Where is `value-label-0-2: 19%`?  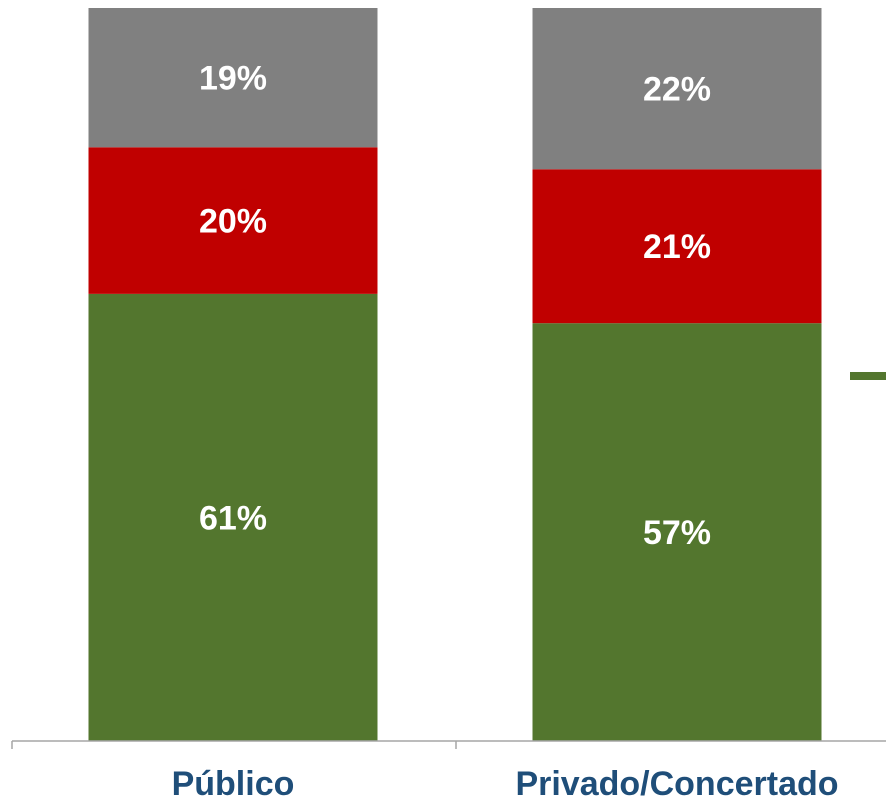
value-label-0-2: 19% is located at coordinates (233, 79).